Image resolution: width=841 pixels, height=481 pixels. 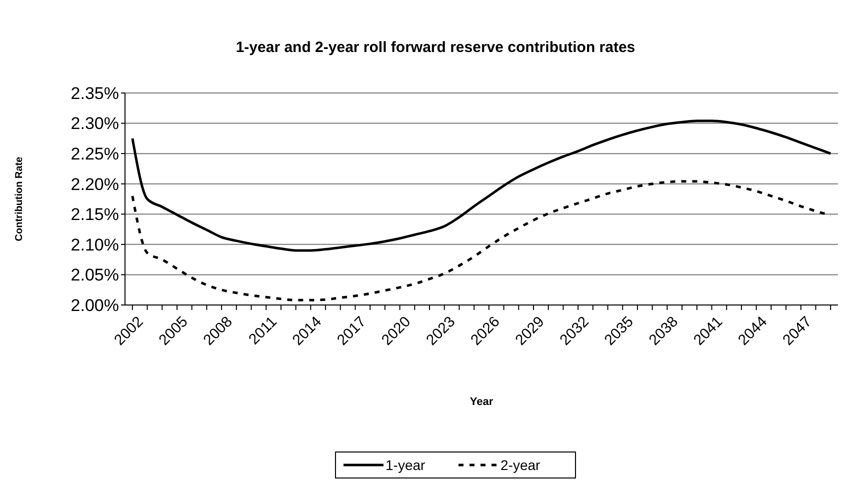 I want to click on y-tick-label: 2.35%, so click(x=94, y=93).